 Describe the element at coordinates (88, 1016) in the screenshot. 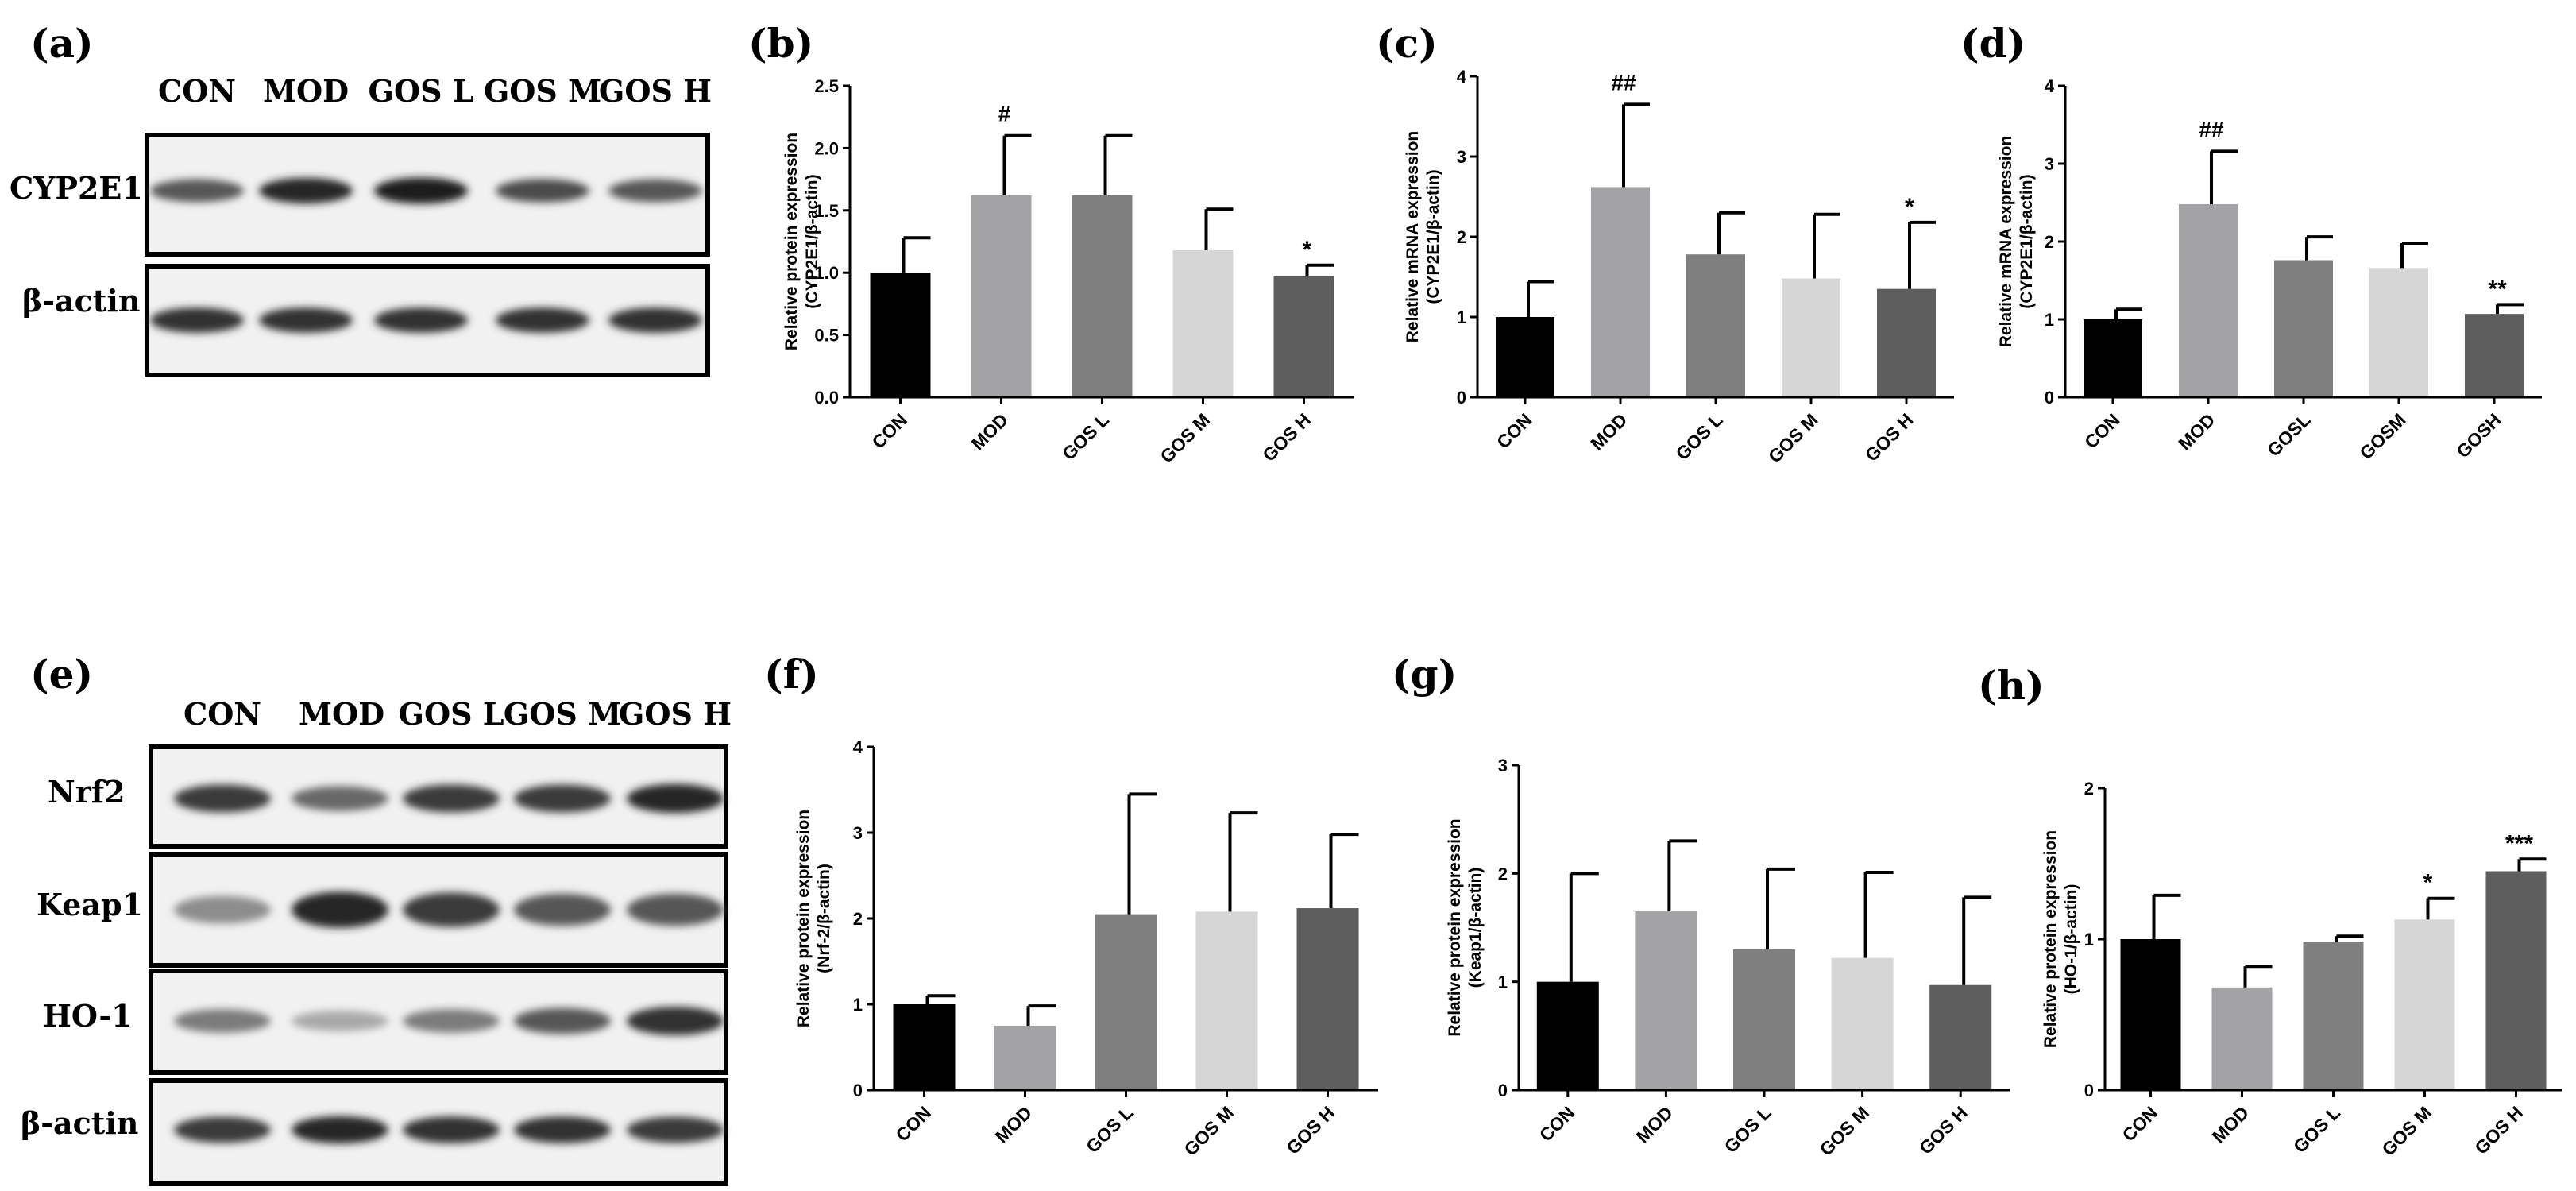

I see `blot-row-label: HO-1` at that location.